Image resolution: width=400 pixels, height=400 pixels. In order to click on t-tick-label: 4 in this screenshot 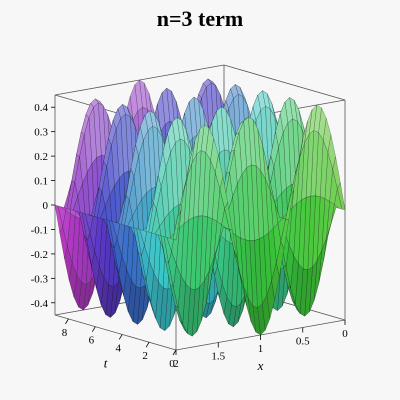, I will do `click(118, 348)`.